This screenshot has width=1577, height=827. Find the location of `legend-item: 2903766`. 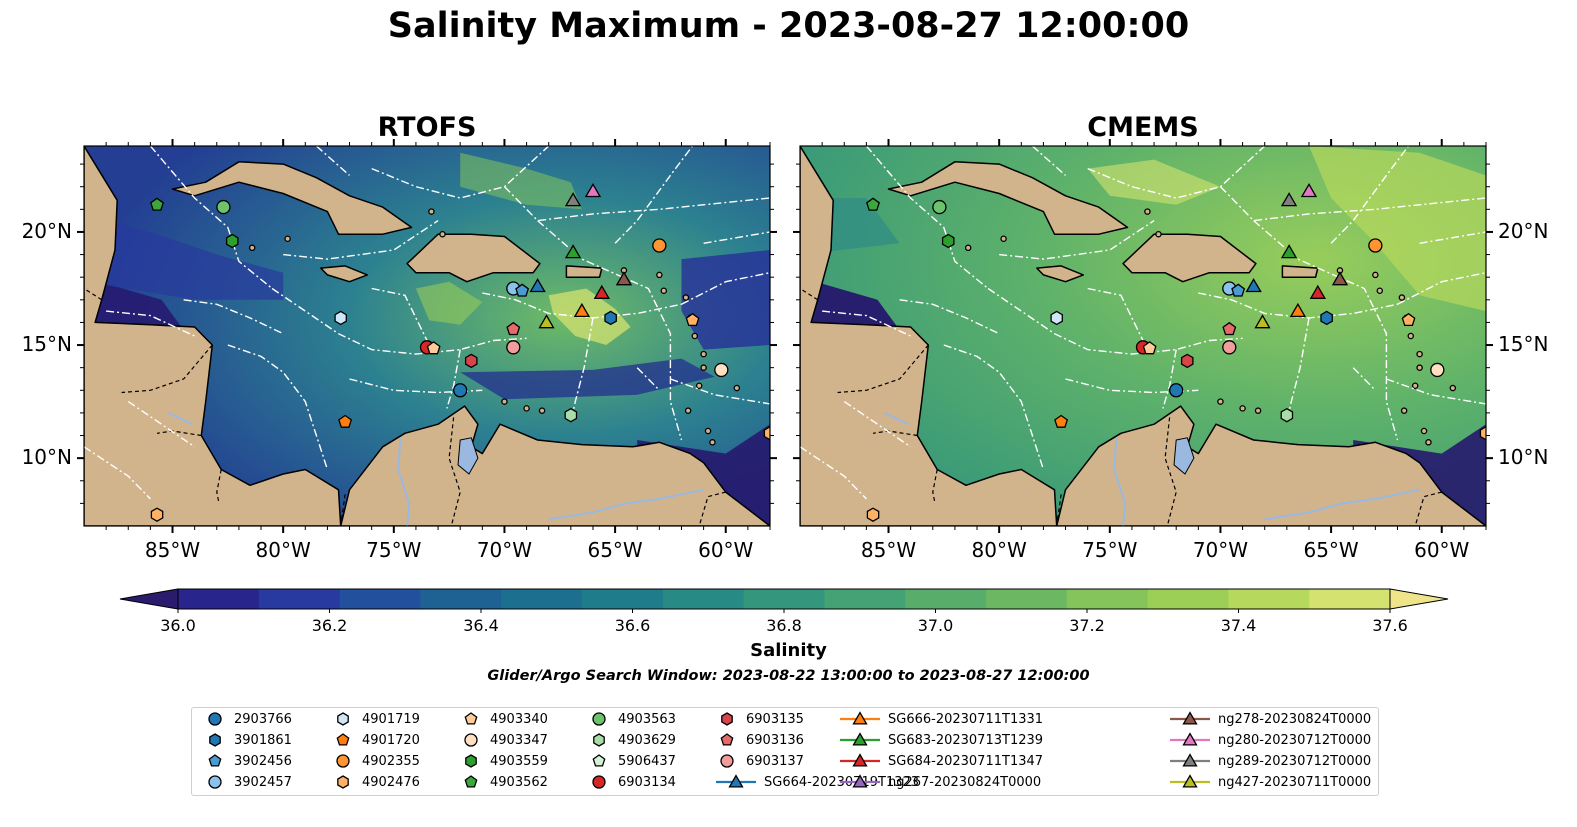

legend-item: 2903766 is located at coordinates (248, 719).